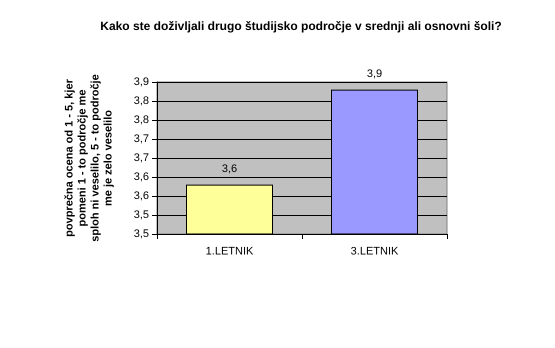  What do you see at coordinates (374, 74) in the screenshot?
I see `data-label: 3,9` at bounding box center [374, 74].